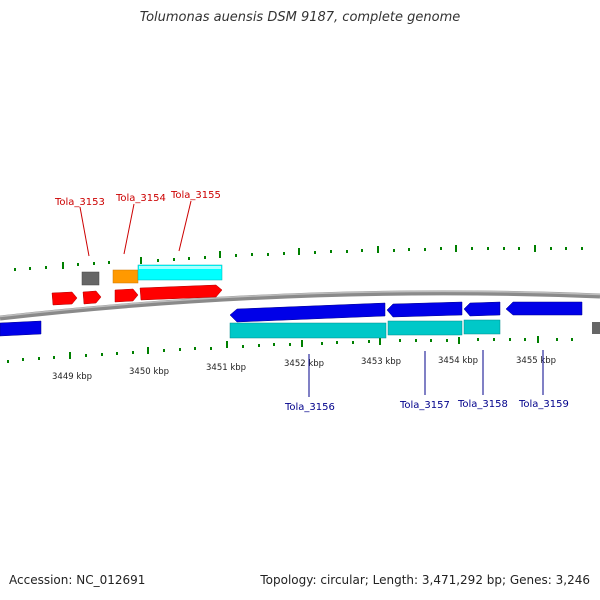 The image size is (600, 600). What do you see at coordinates (308, 330) in the screenshot?
I see `gene-tola-3156-rna-feature` at bounding box center [308, 330].